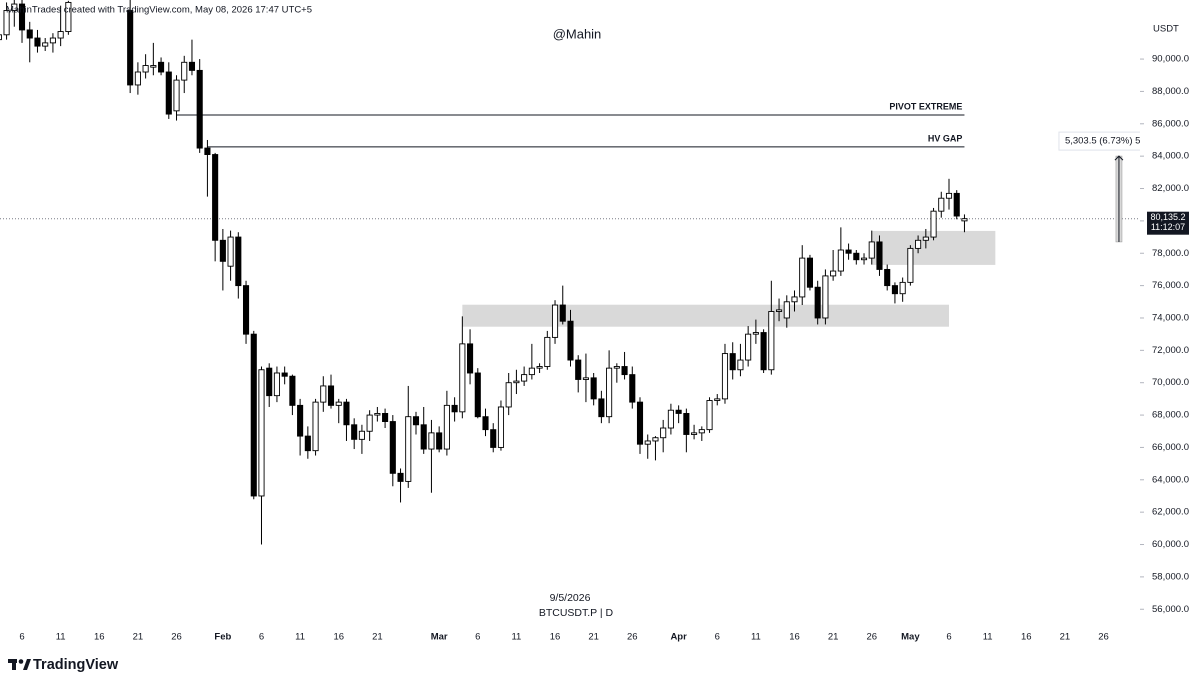  What do you see at coordinates (1170, 512) in the screenshot?
I see `y-tick-label: 62,000.0` at bounding box center [1170, 512].